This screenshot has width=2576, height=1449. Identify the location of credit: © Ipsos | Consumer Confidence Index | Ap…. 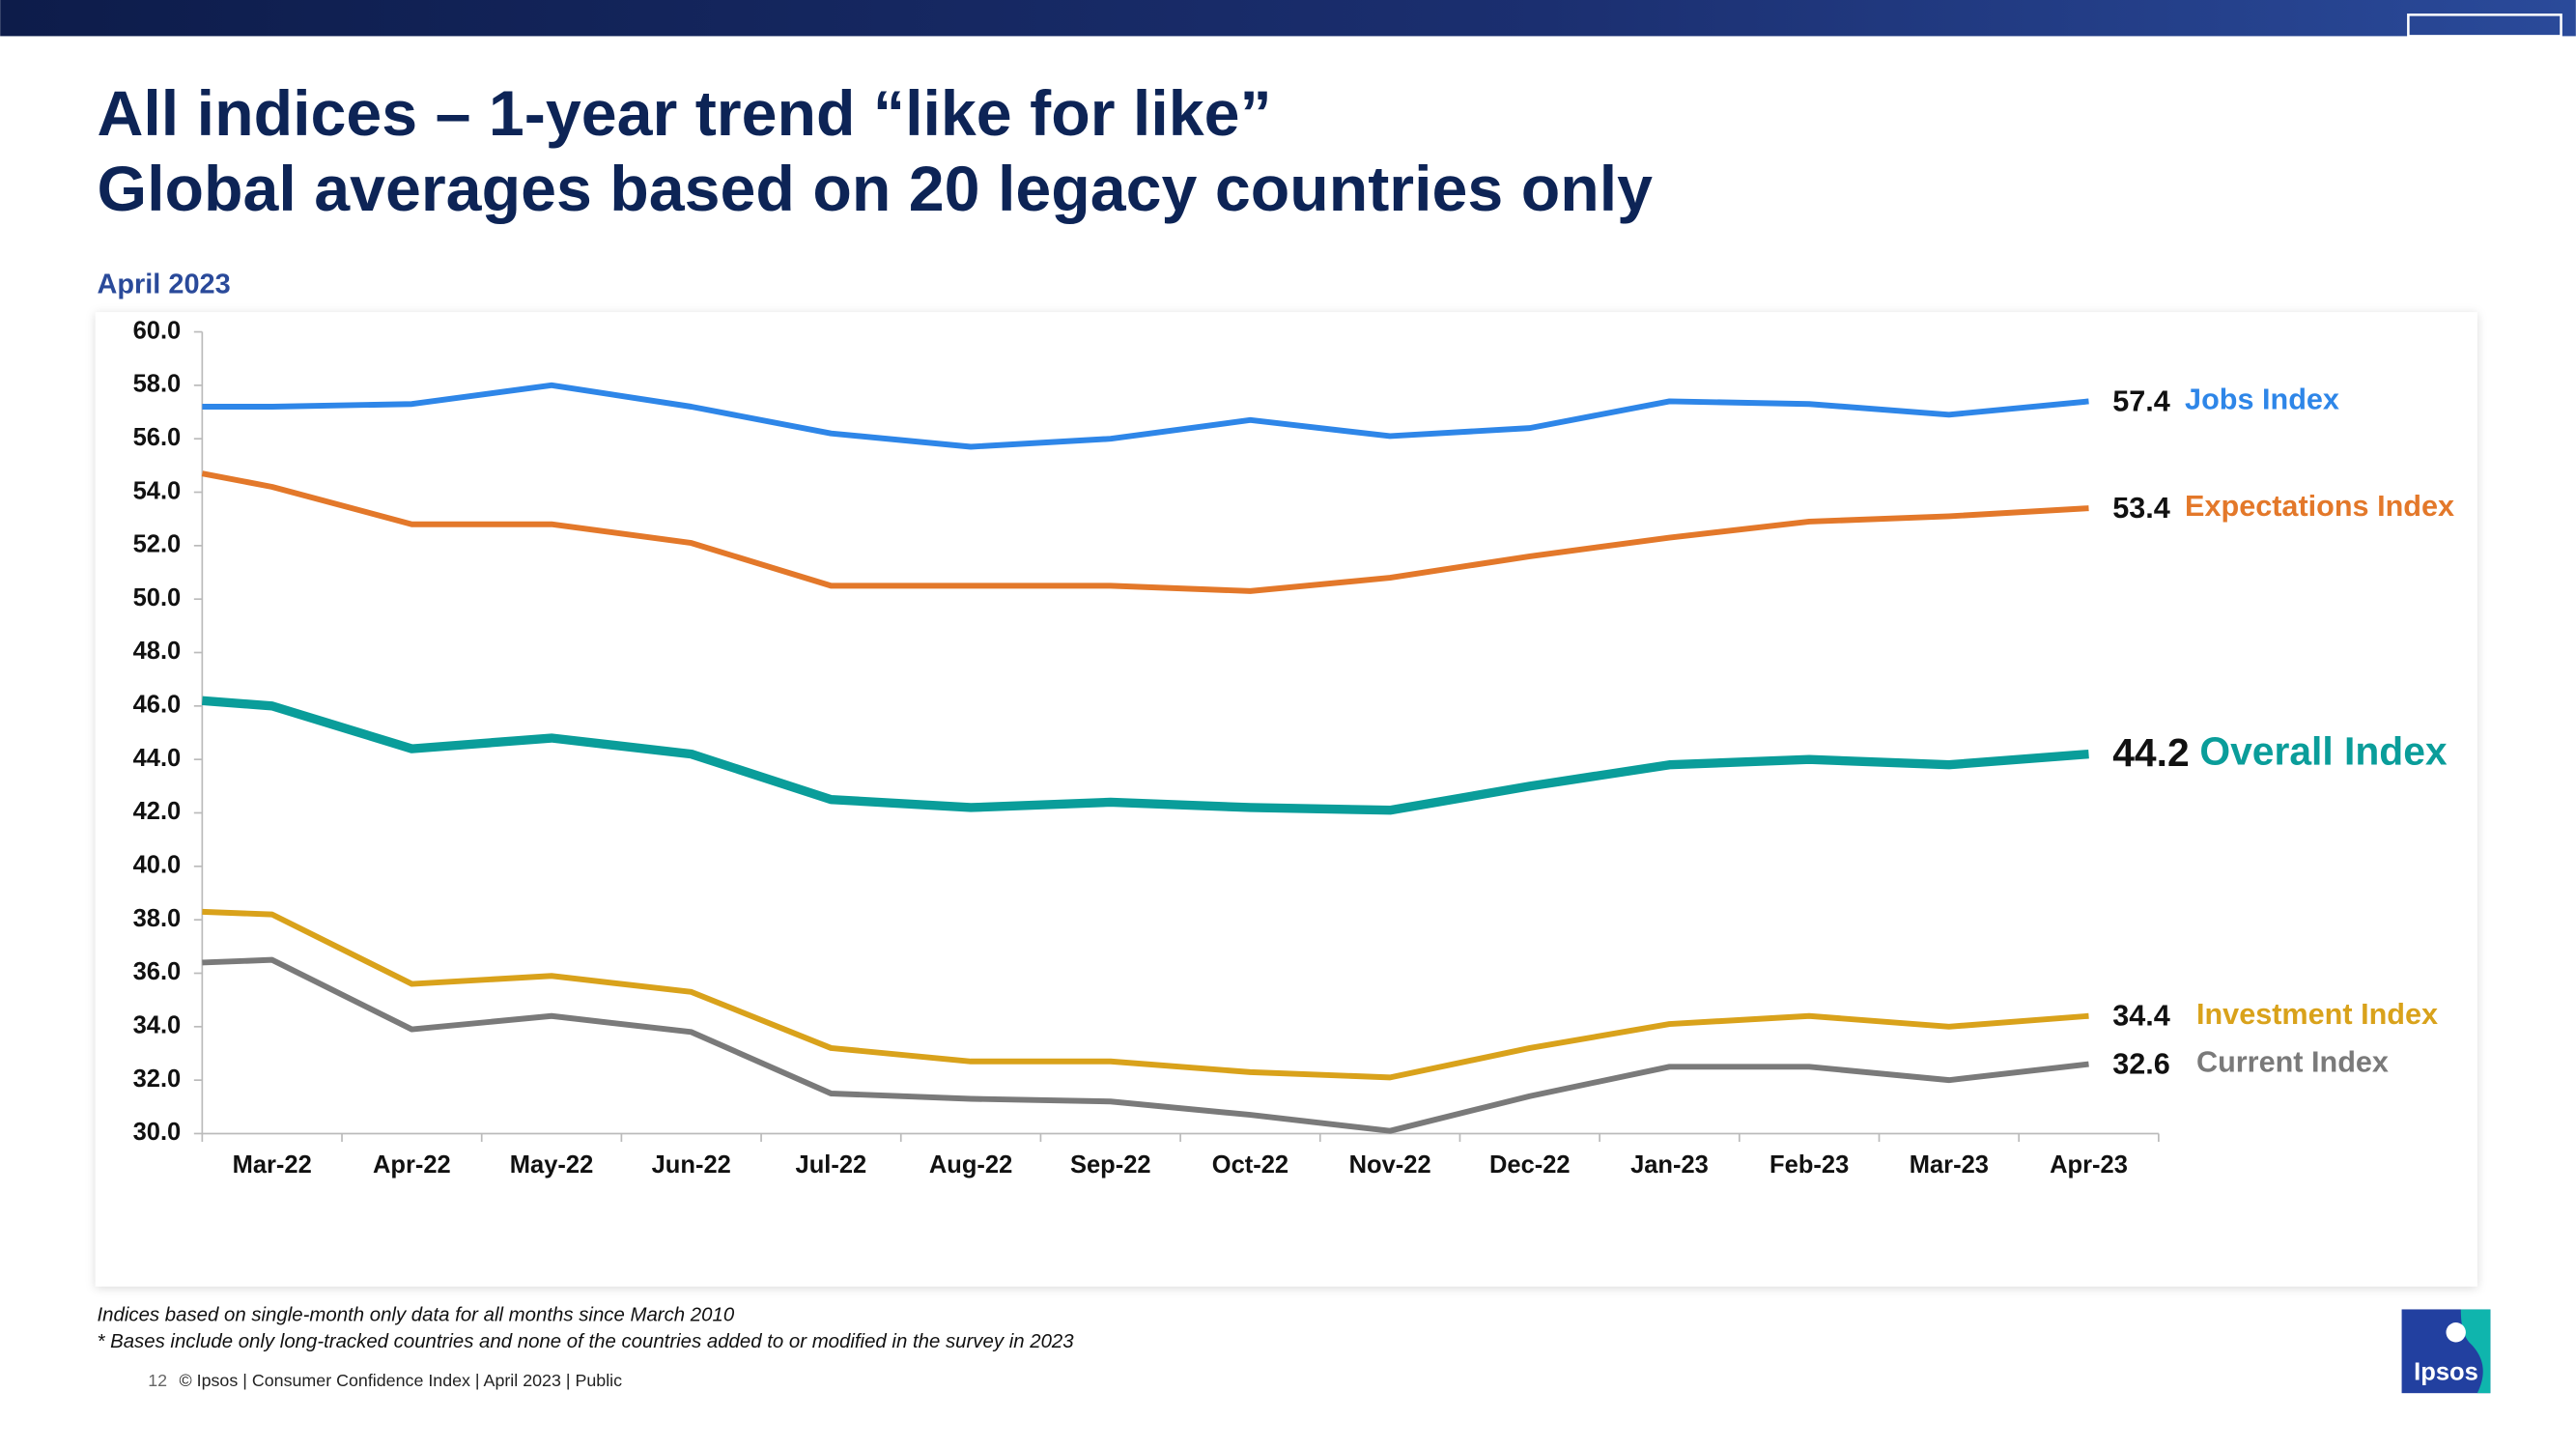
(401, 1380).